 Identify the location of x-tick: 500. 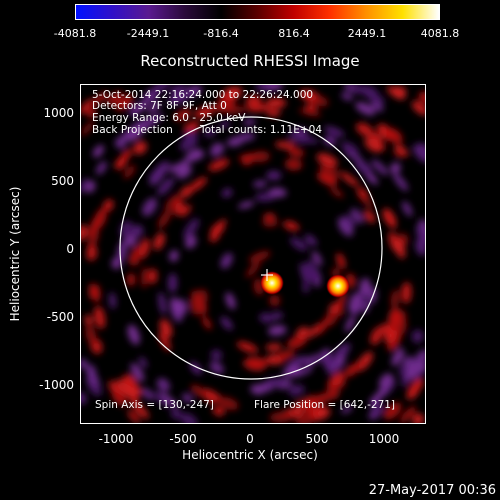
(317, 439).